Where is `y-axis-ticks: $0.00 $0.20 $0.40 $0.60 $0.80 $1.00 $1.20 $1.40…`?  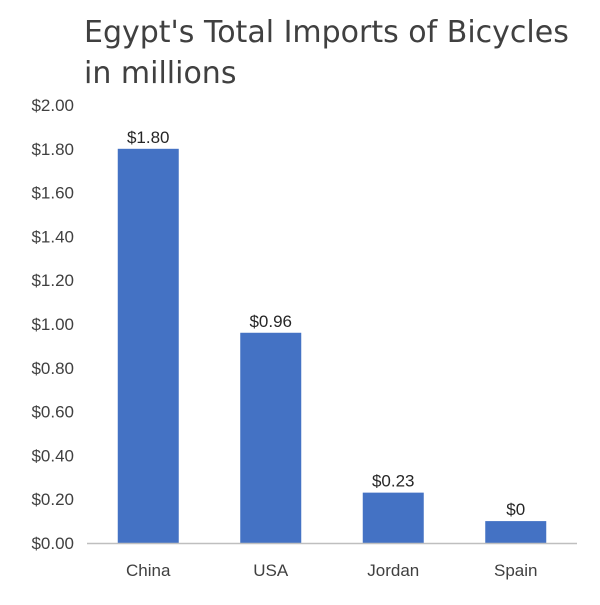 y-axis-ticks: $0.00 $0.20 $0.40 $0.60 $0.80 $1.00 $1.20 $1.40… is located at coordinates (52, 324).